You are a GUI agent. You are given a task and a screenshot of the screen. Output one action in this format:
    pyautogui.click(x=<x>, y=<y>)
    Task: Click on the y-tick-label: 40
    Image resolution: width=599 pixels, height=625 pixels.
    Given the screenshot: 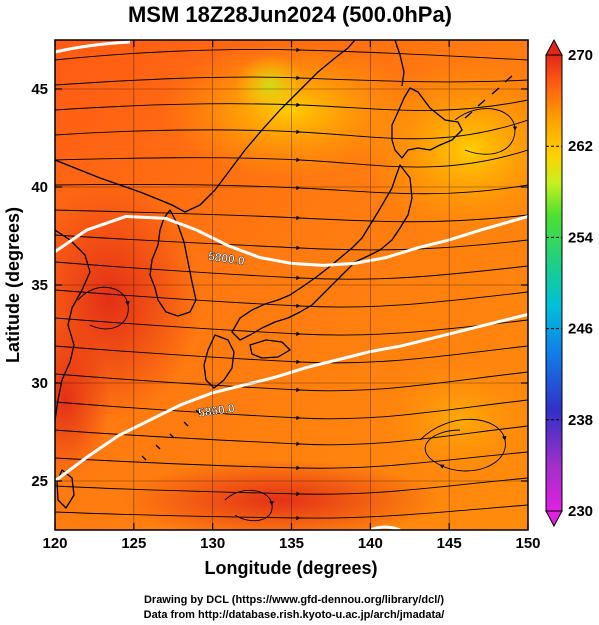 What is the action you would take?
    pyautogui.click(x=39, y=187)
    